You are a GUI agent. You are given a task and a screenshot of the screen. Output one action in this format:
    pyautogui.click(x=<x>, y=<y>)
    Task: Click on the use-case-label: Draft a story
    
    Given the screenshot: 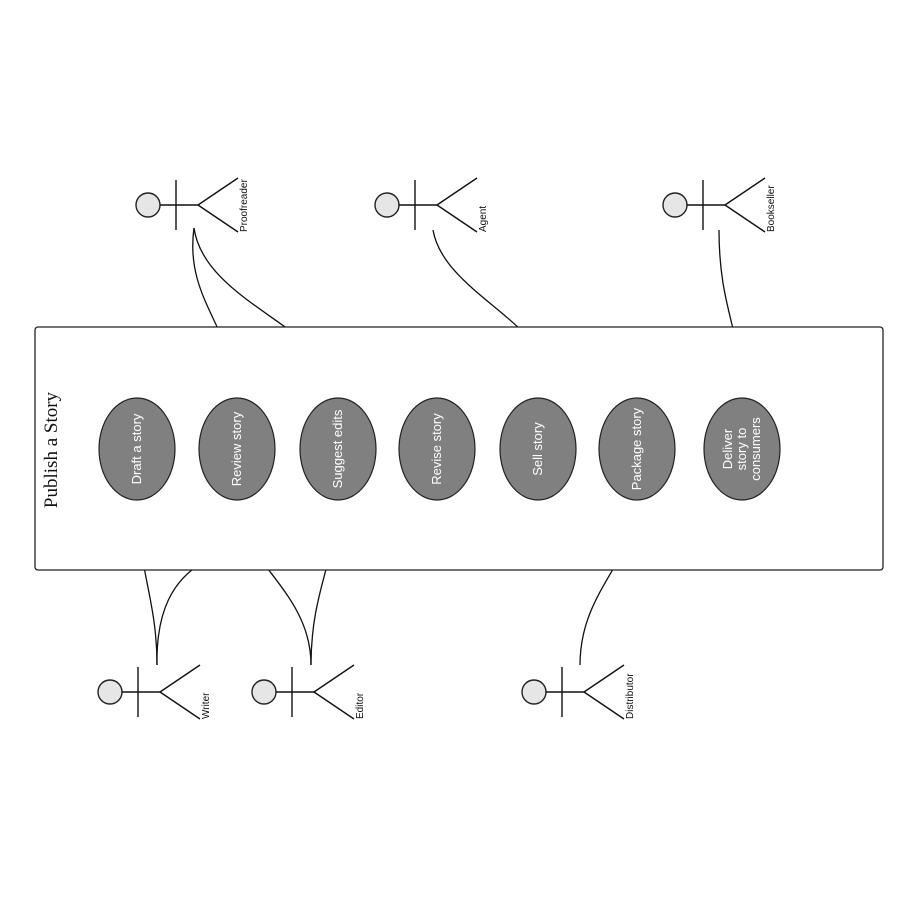 What is the action you would take?
    pyautogui.click(x=136, y=448)
    